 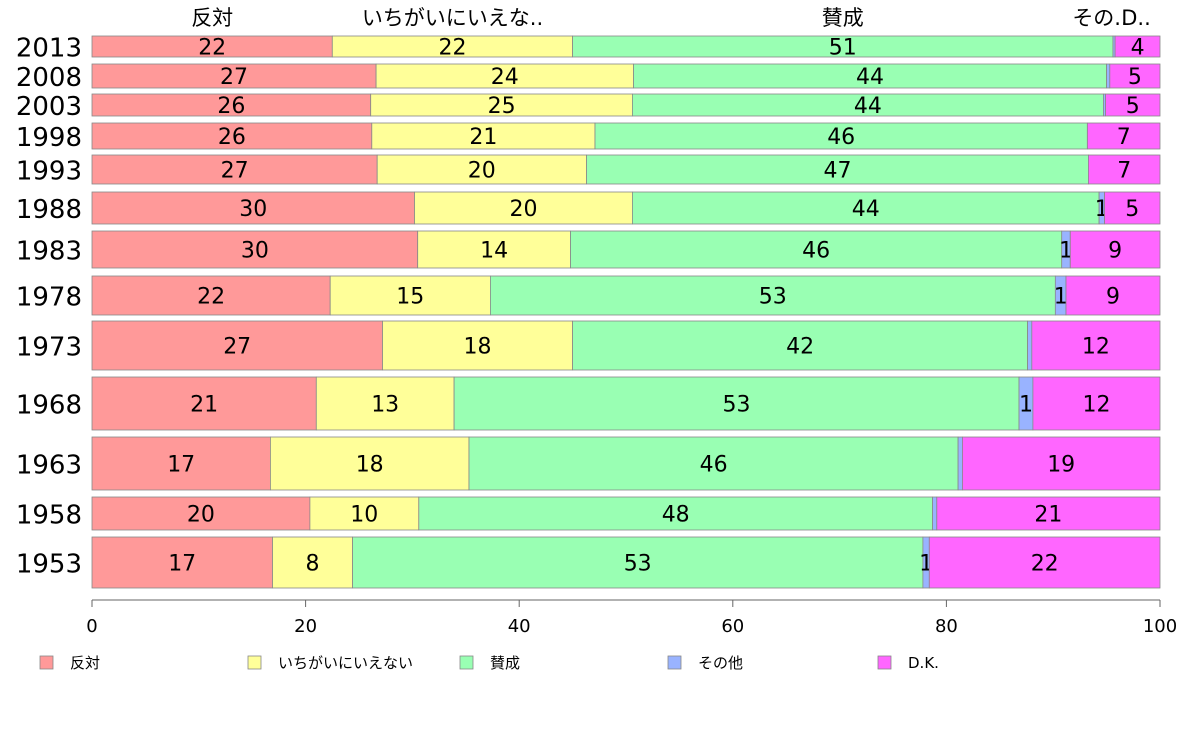 What do you see at coordinates (49, 49) in the screenshot?
I see `y-tick-label: 2013` at bounding box center [49, 49].